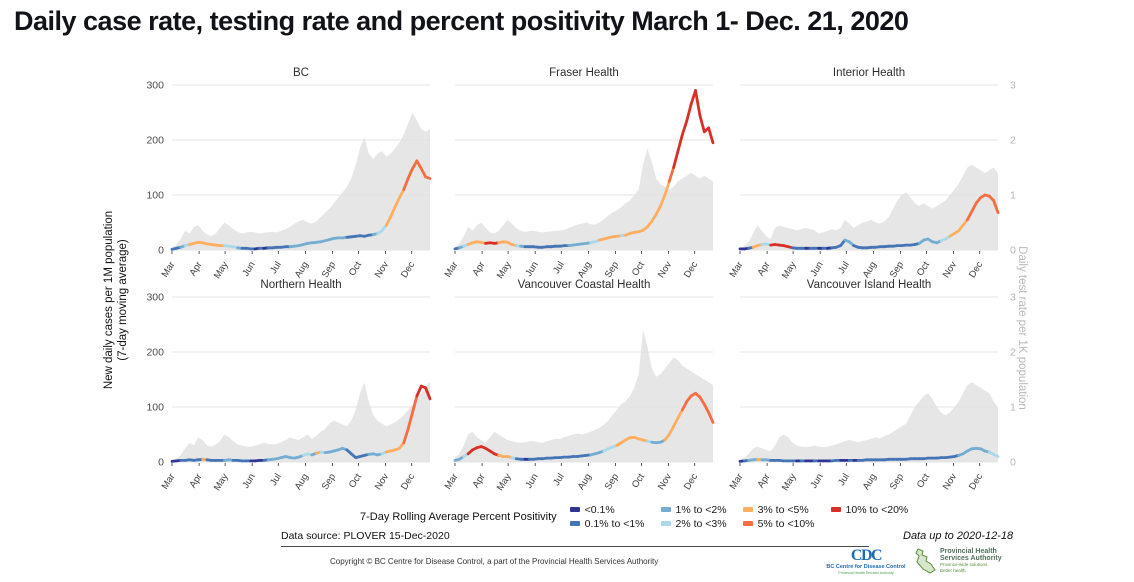  What do you see at coordinates (869, 285) in the screenshot?
I see `panel-title: Vancouver Island Health` at bounding box center [869, 285].